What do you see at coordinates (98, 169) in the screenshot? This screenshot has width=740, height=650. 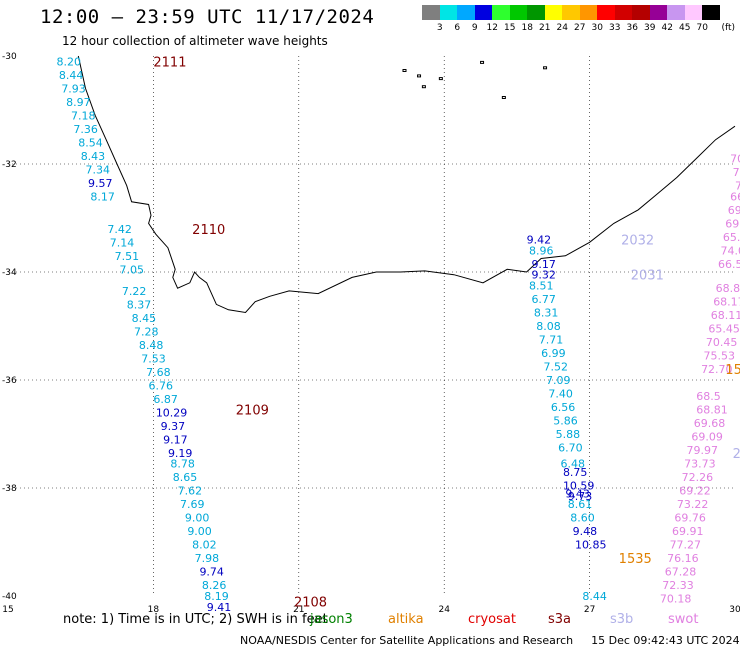 I see `wave-height-value: 7.34` at bounding box center [98, 169].